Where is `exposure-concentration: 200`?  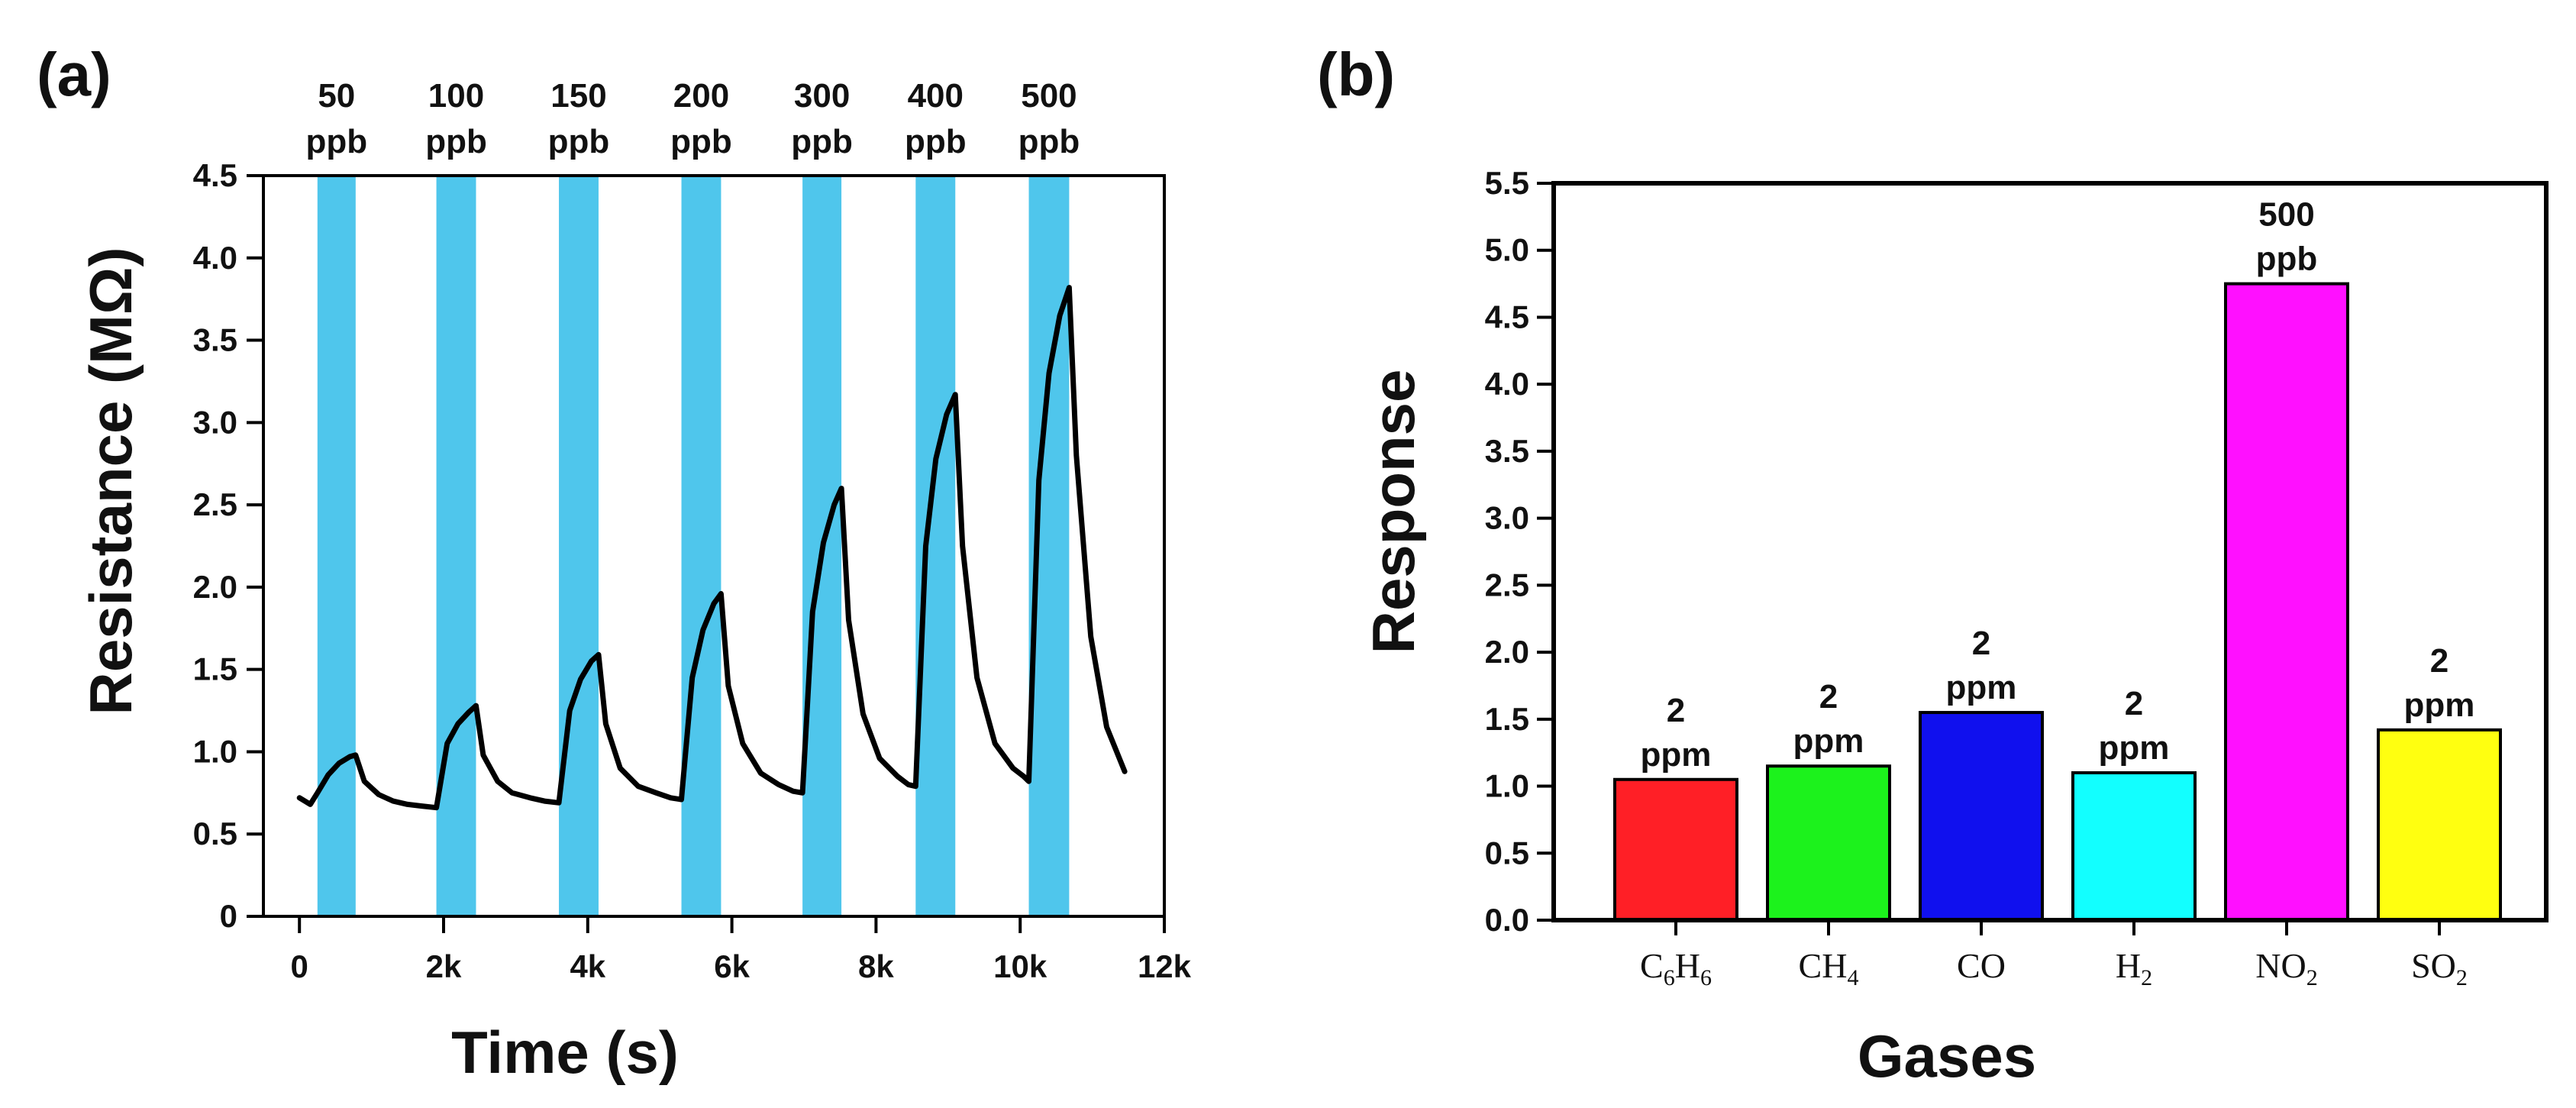 exposure-concentration: 200 is located at coordinates (701, 96).